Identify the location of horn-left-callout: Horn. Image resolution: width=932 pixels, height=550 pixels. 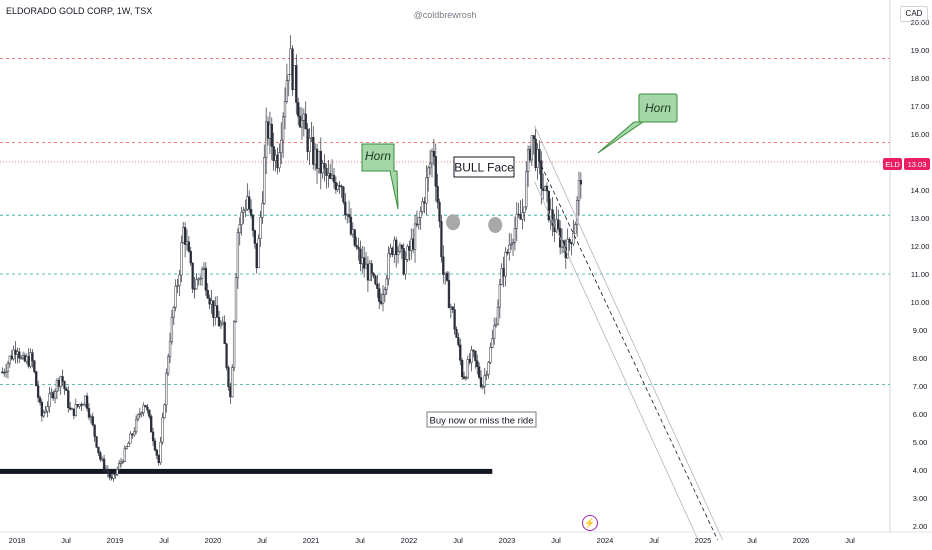
(380, 176).